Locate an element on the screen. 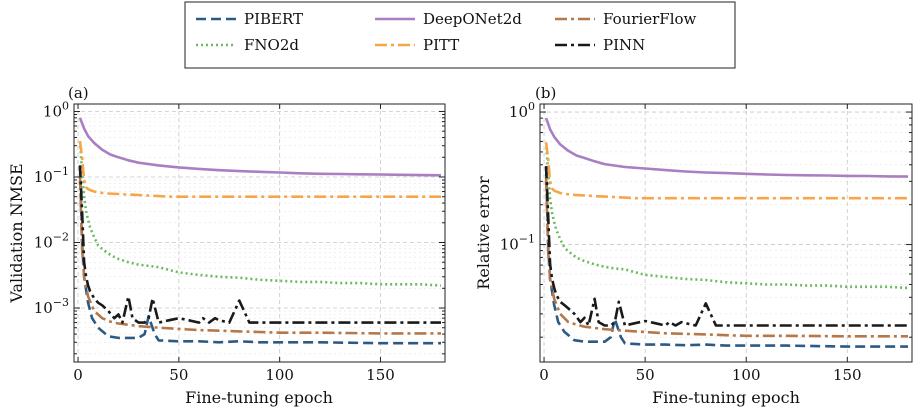 This screenshot has width=922, height=413. legend-label: DeepONet2d is located at coordinates (472, 19).